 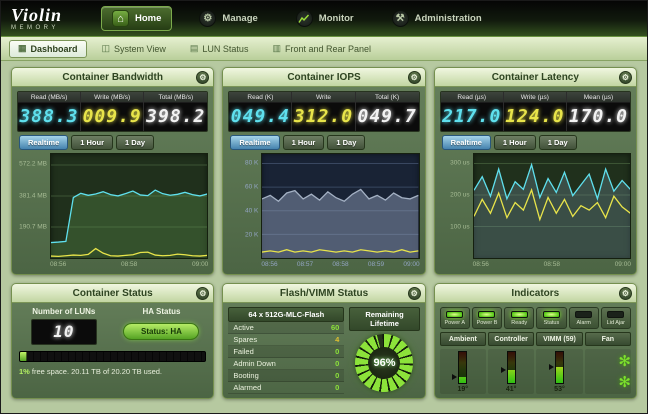 I want to click on readout-label: Mean (µs), so click(x=598, y=97).